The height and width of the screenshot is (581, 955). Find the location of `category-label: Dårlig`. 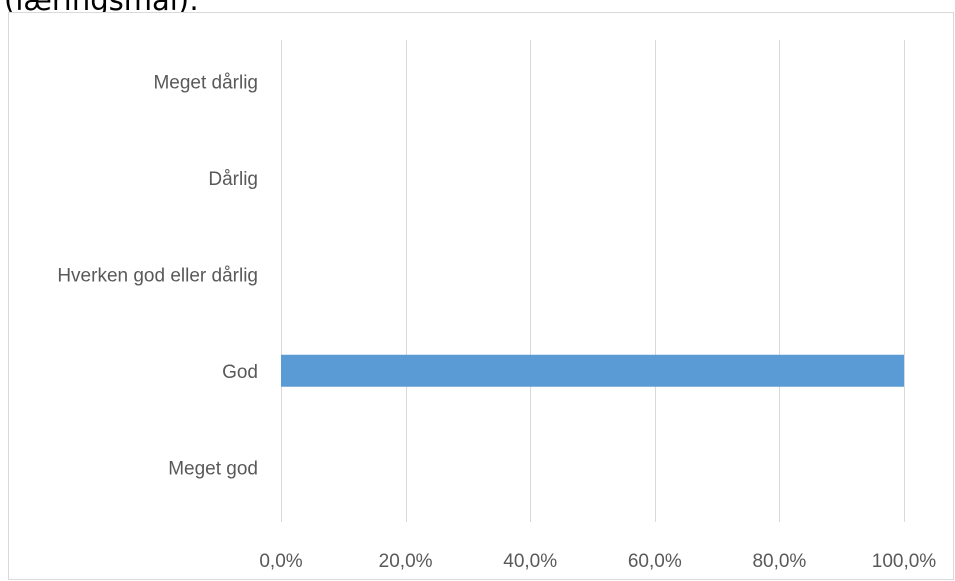

category-label: Dårlig is located at coordinates (233, 179).